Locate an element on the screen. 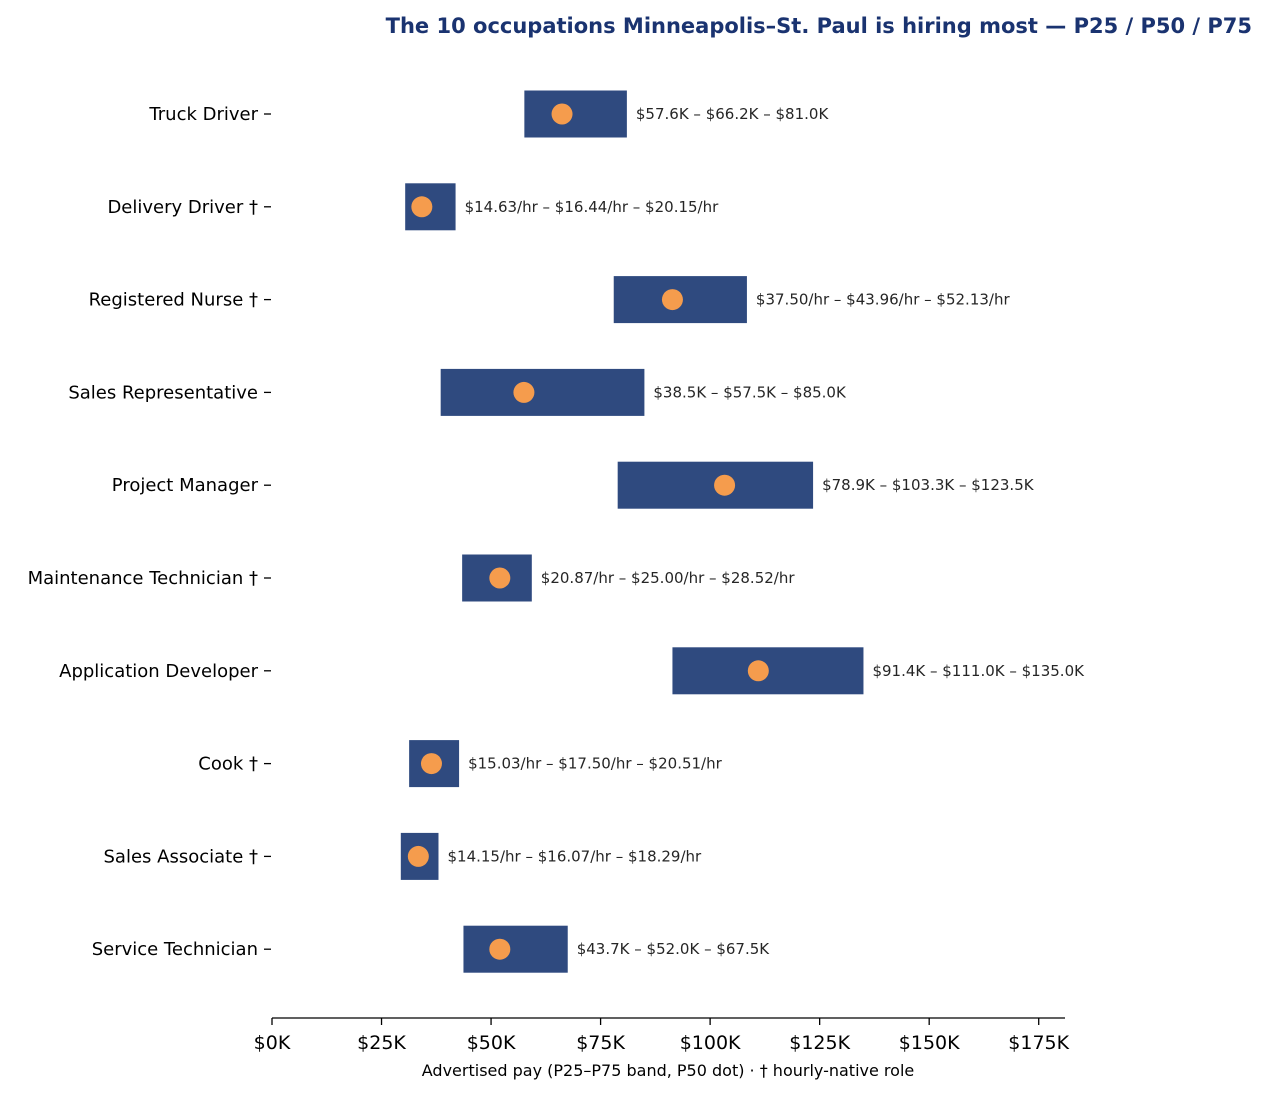  y-tick-label: Truck Driver is located at coordinates (203, 114).